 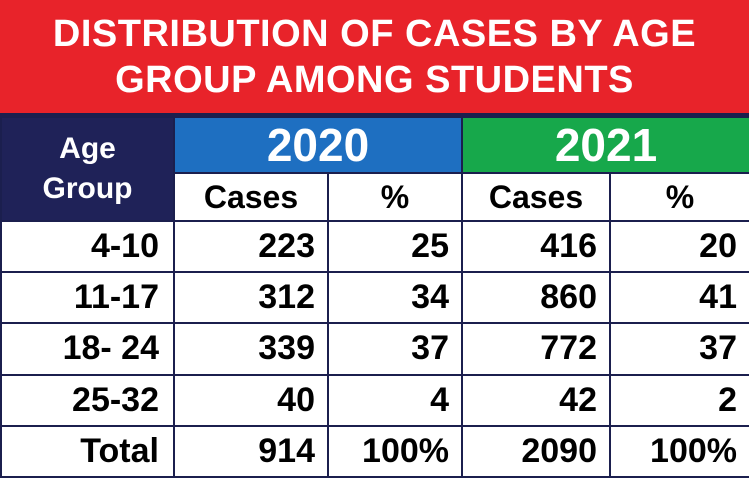 I want to click on percent-2020-cell: 25, so click(x=395, y=246).